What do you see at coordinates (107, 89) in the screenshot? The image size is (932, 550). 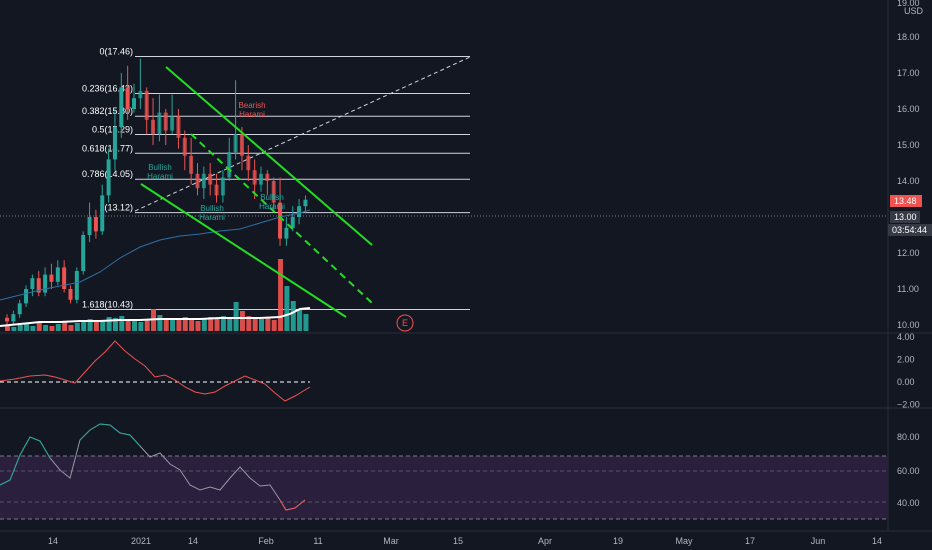 I see `fib-level-label: 0.236(16.43)` at bounding box center [107, 89].